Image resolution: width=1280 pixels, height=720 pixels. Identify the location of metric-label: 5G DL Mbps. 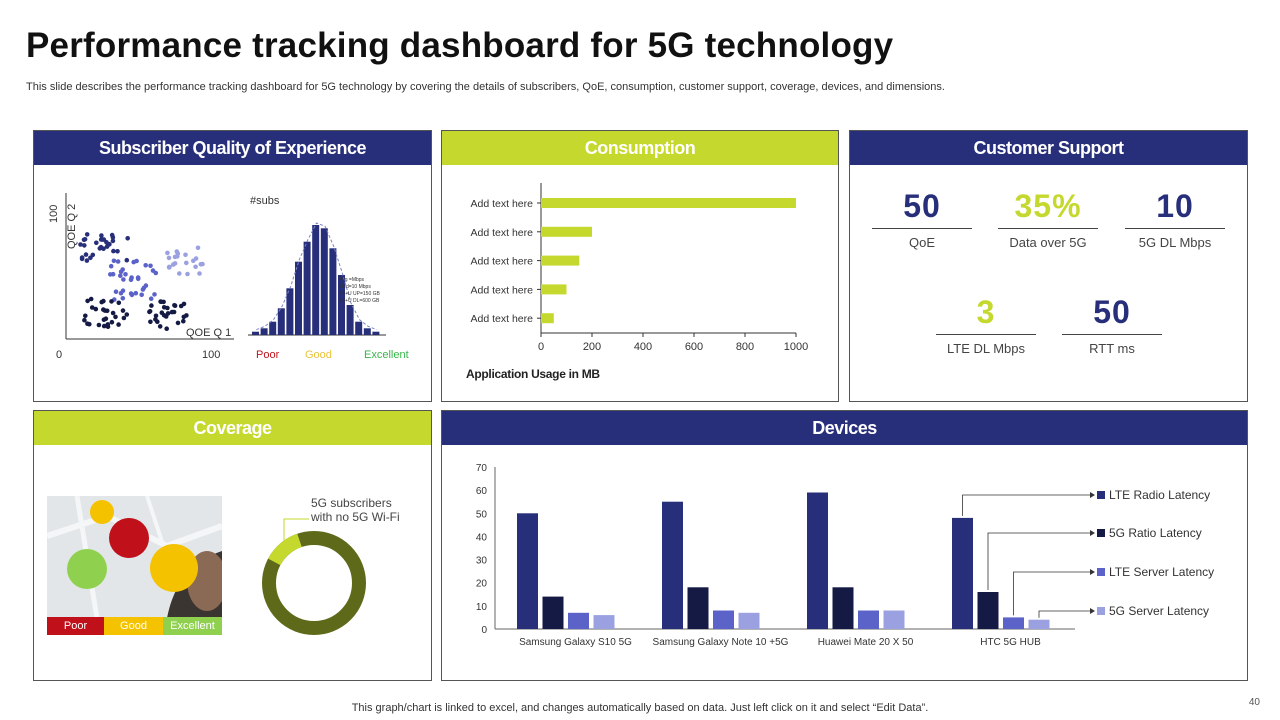
(1175, 242).